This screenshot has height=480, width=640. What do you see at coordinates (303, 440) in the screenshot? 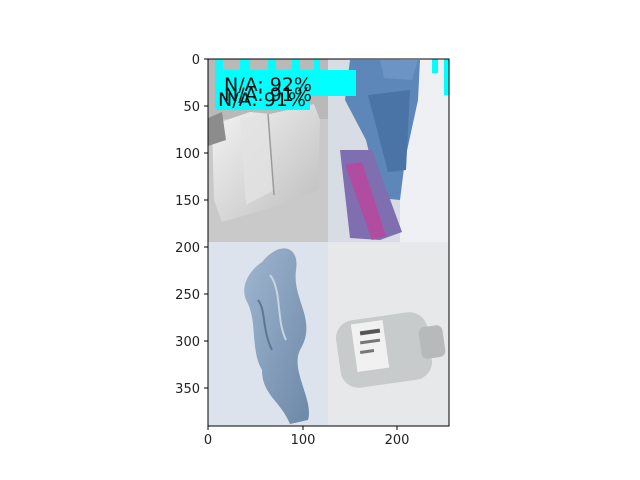
I see `x-tick-label: 100` at bounding box center [303, 440].